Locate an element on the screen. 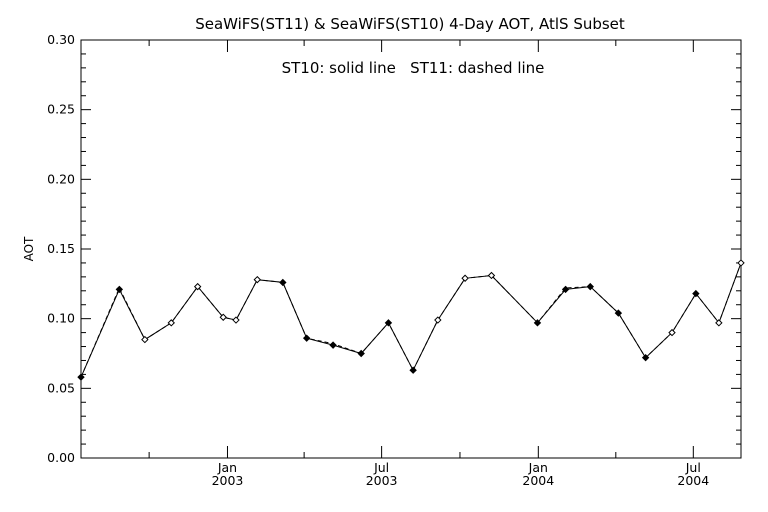 The image size is (768, 512). y-tick-label: 0.20 is located at coordinates (61, 178).